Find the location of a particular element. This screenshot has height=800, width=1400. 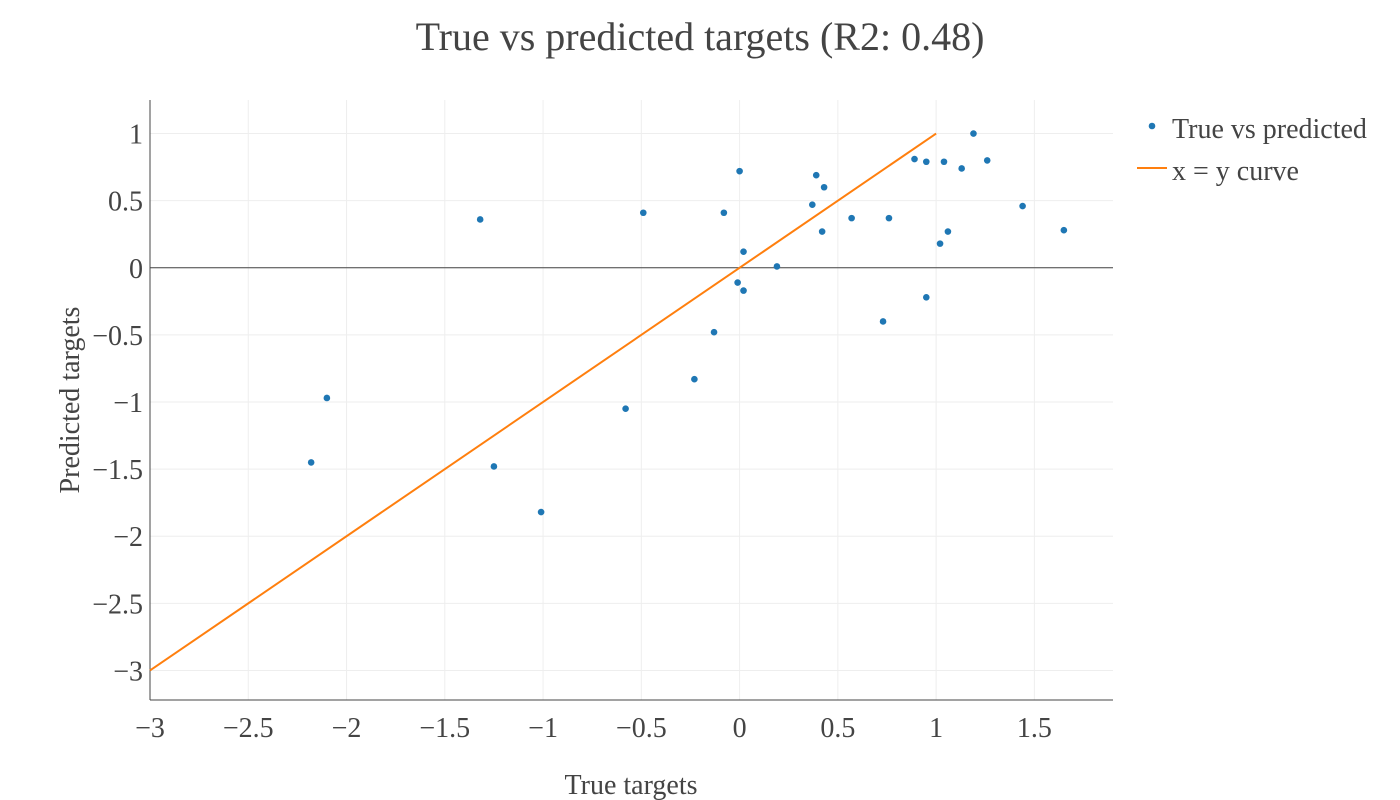

y-tick-label: −2.5 is located at coordinates (117, 604).